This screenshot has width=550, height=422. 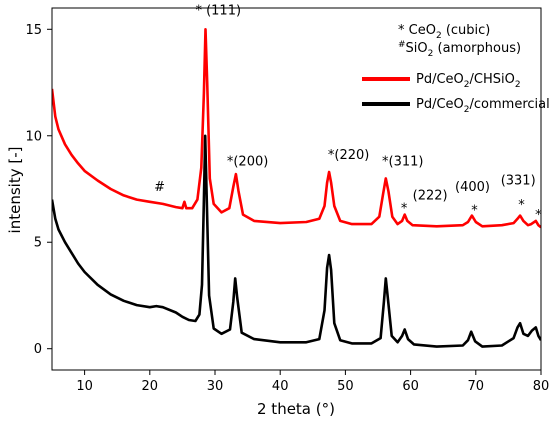 What do you see at coordinates (518, 181) in the screenshot?
I see `peak-annotation: (331)` at bounding box center [518, 181].